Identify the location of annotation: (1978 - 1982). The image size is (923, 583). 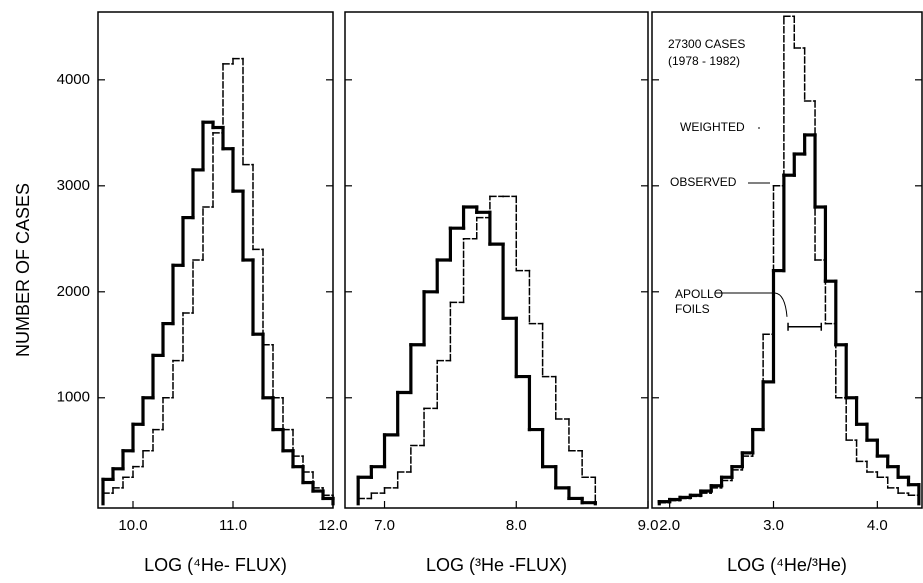
(704, 61).